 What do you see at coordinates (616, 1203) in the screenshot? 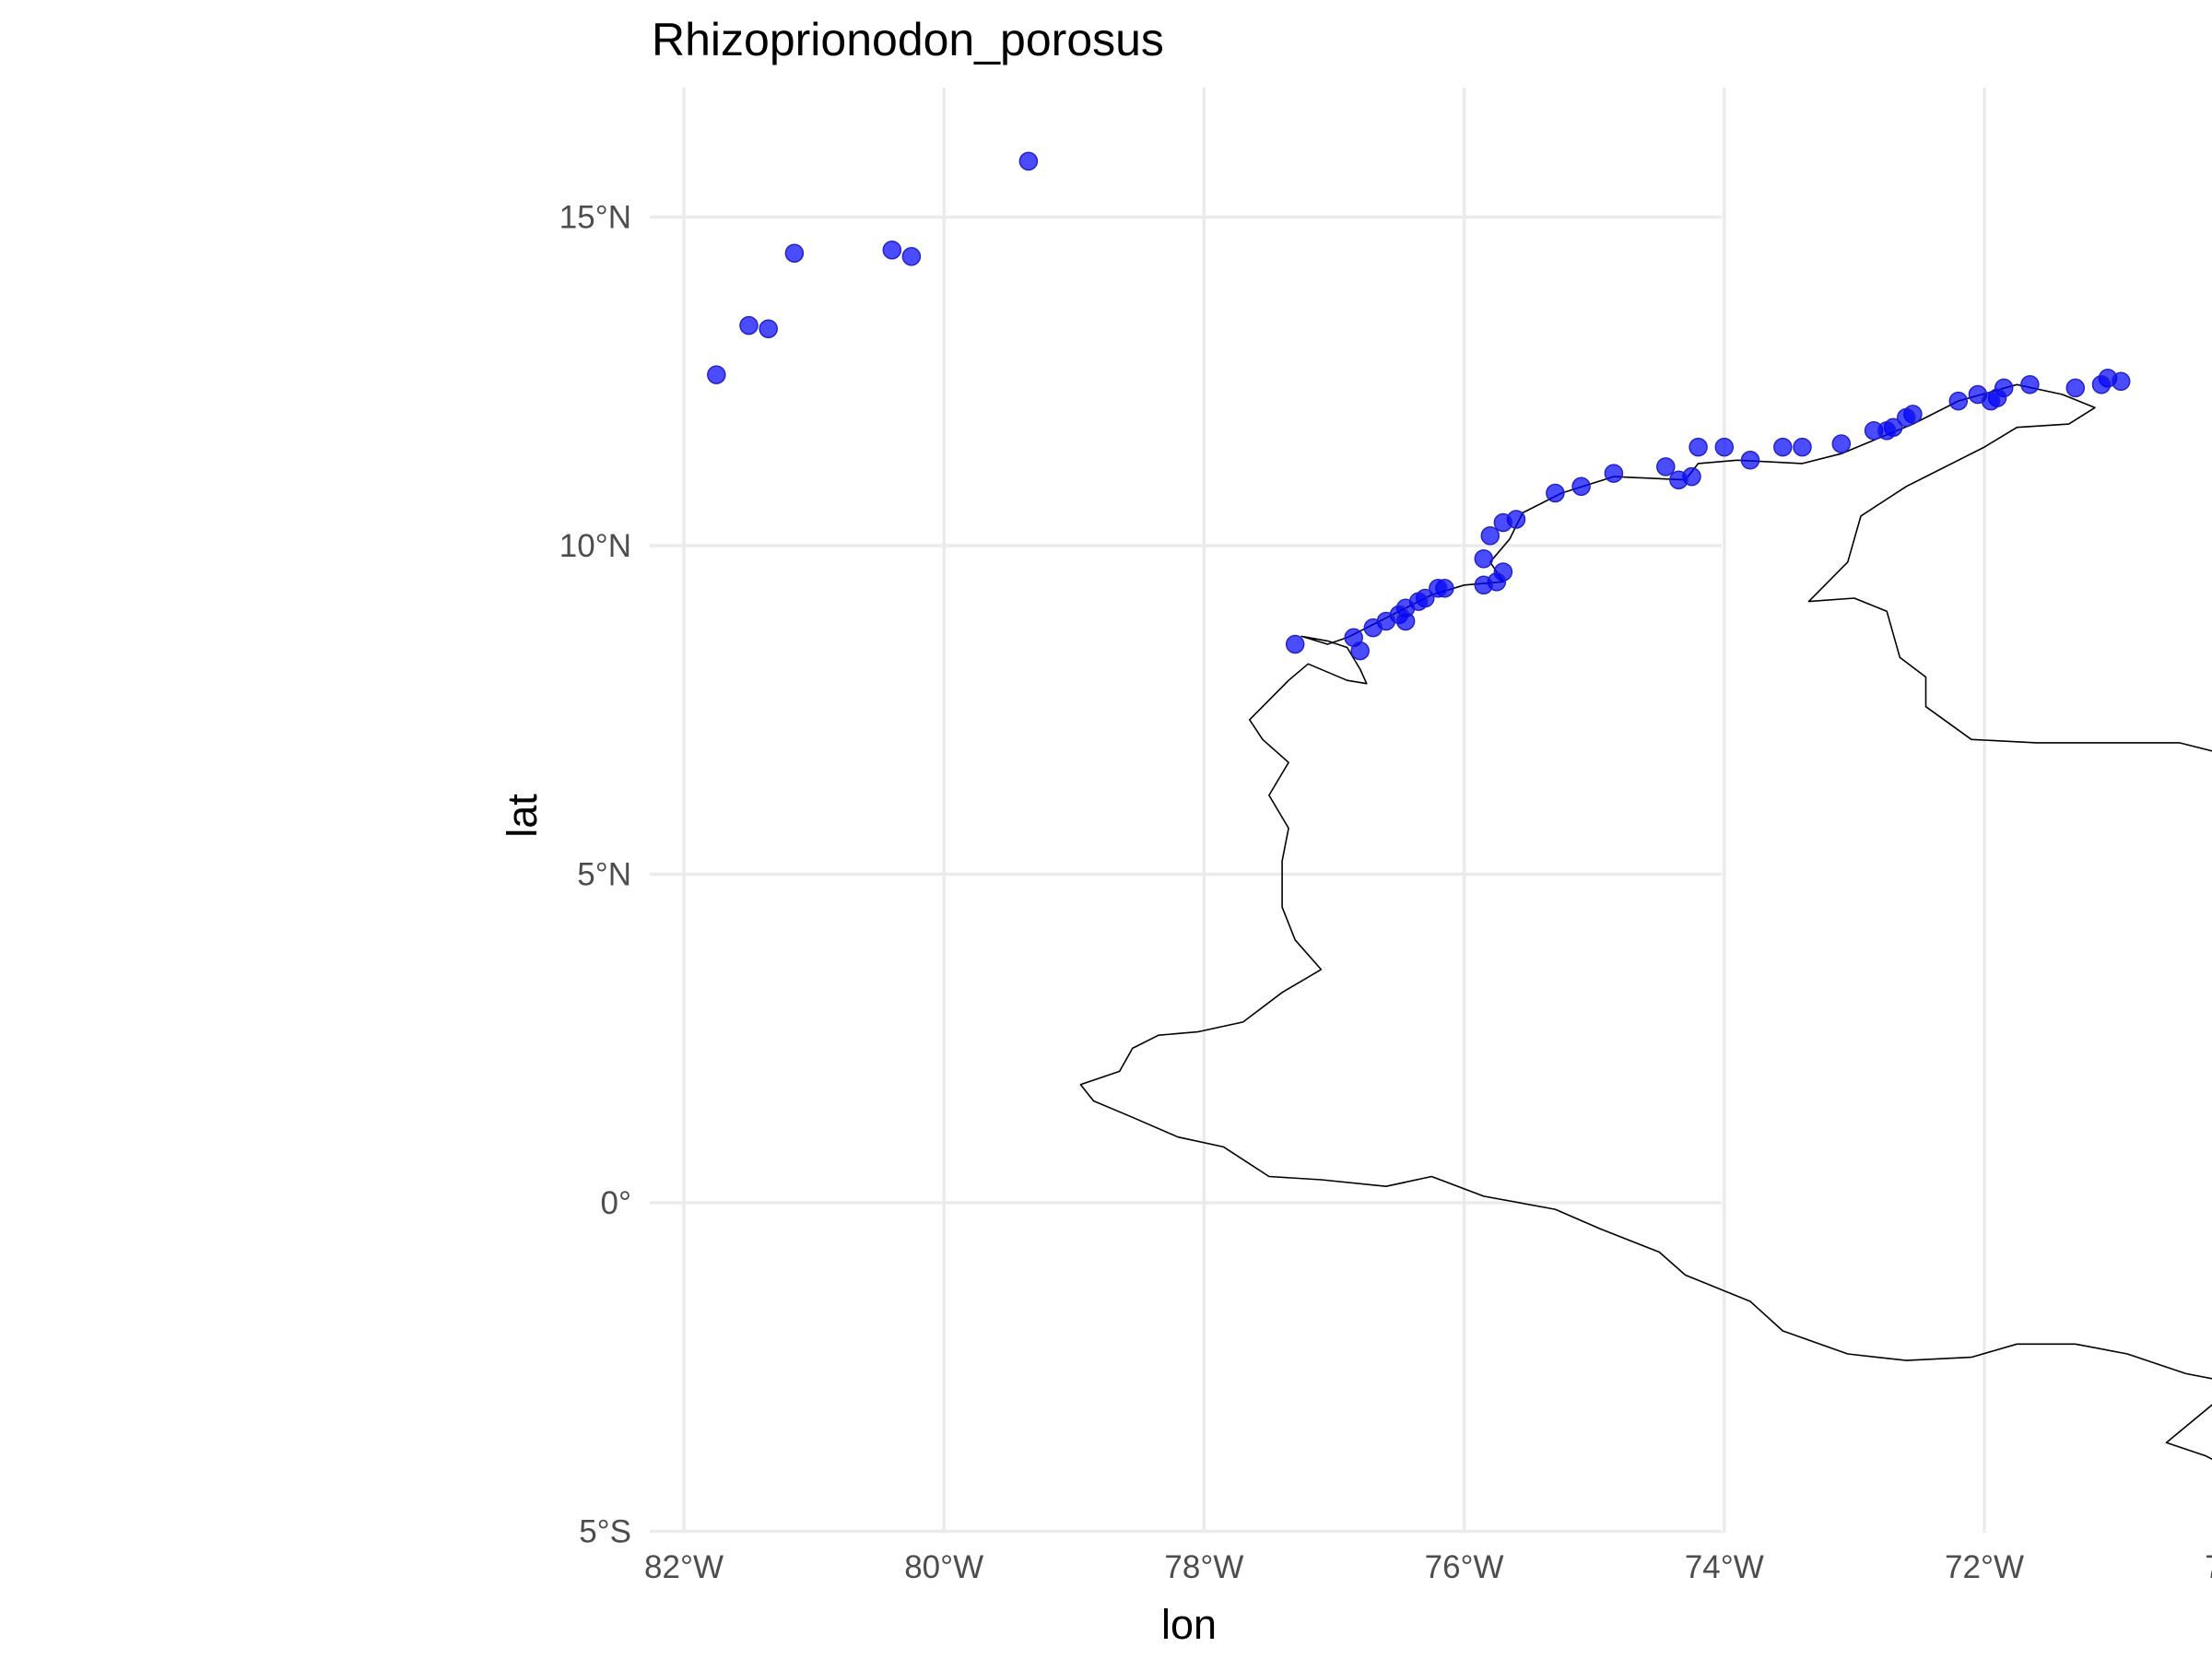
I see `y-tick-label-3: 0°` at bounding box center [616, 1203].